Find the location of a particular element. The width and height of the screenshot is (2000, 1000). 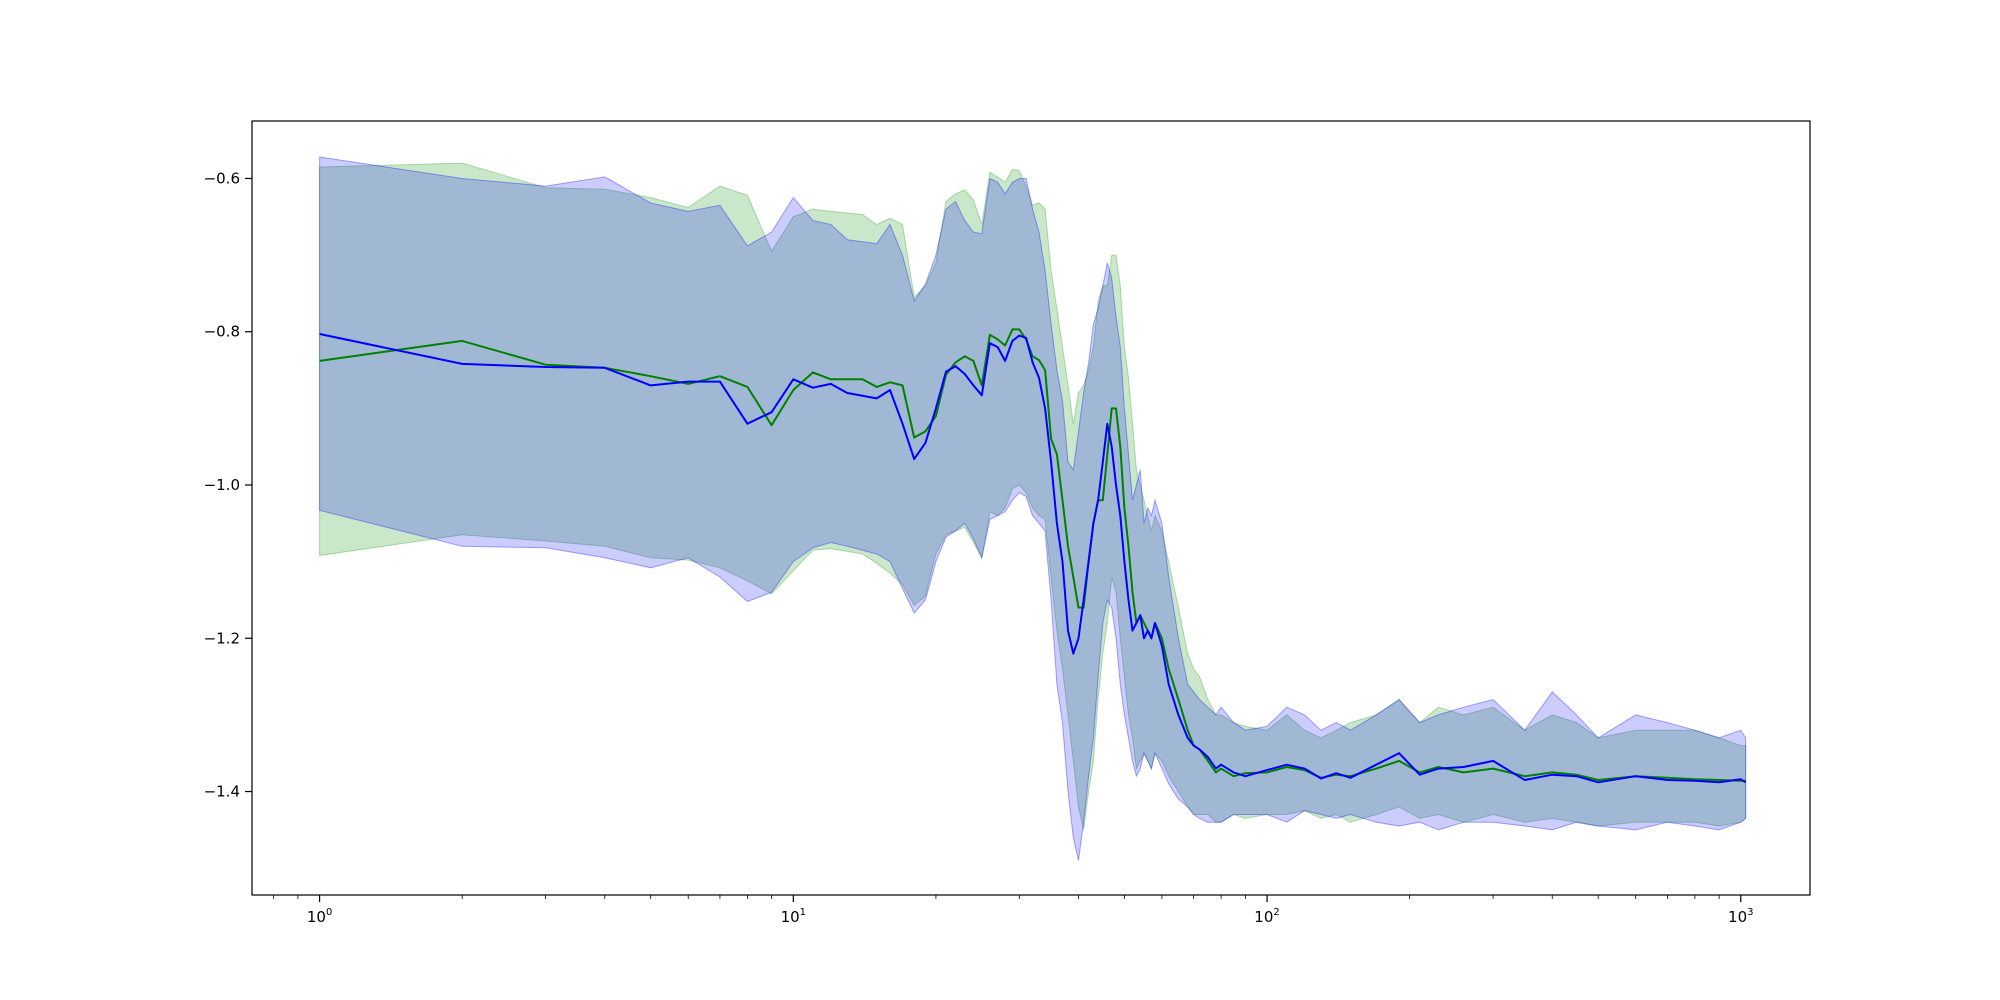

x-tick-label: 10² is located at coordinates (1266, 916).